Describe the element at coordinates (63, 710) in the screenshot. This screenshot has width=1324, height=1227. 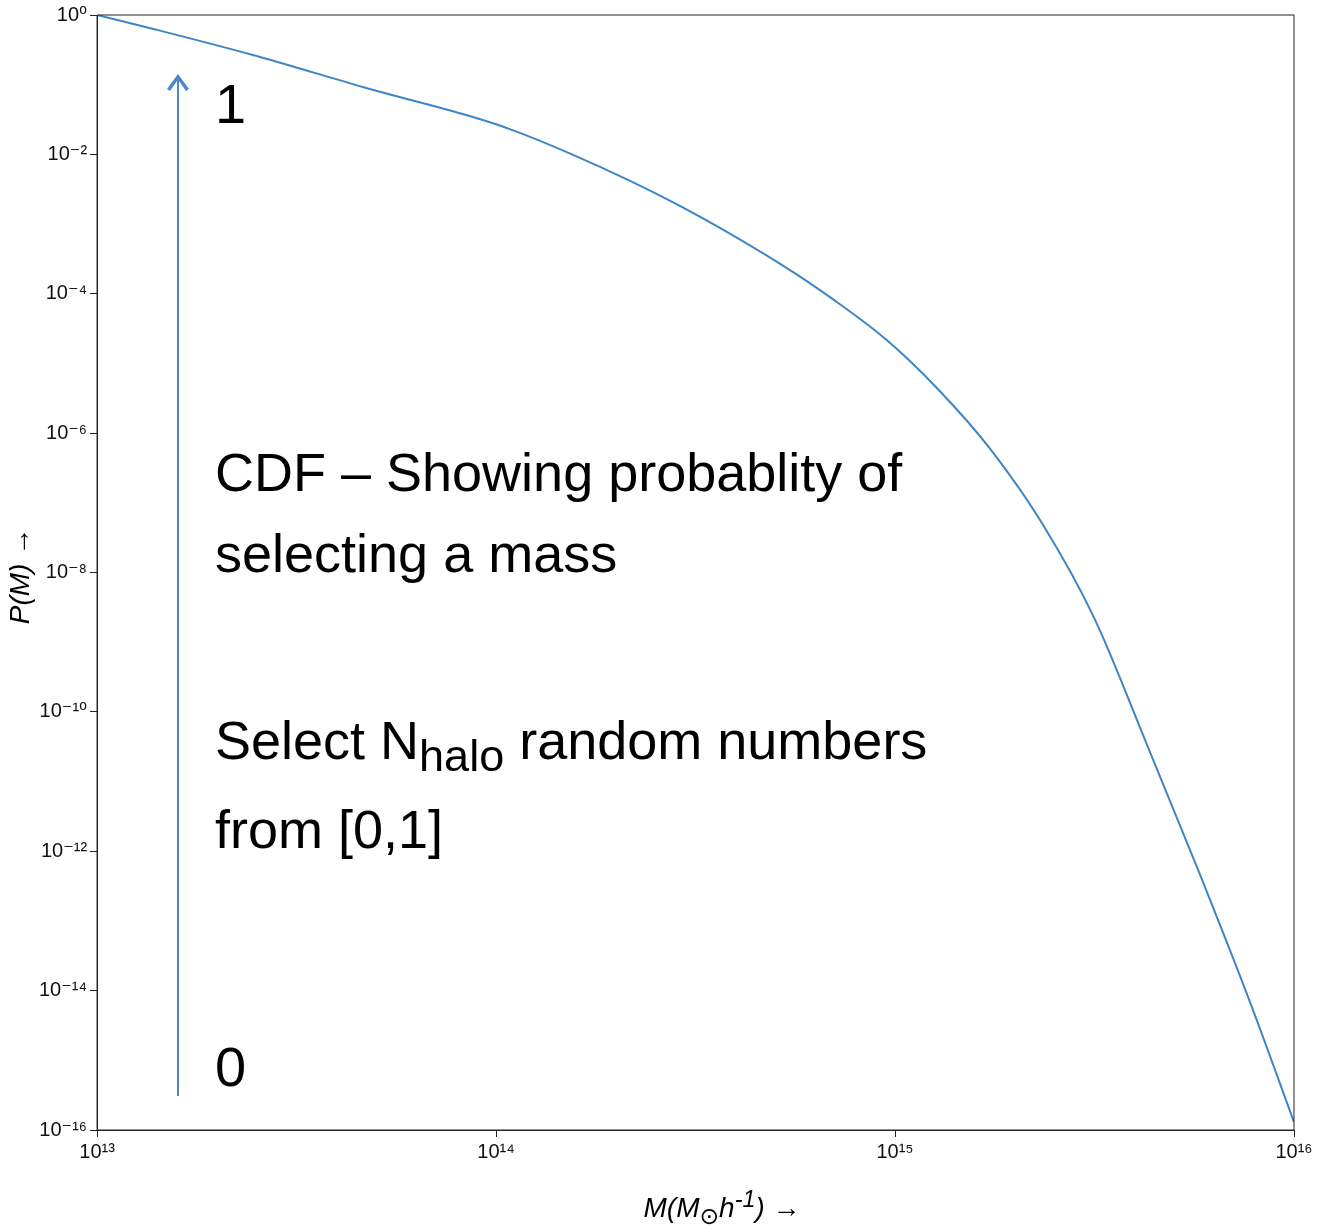
I see `y-tick-label: 10⁻¹⁰` at that location.